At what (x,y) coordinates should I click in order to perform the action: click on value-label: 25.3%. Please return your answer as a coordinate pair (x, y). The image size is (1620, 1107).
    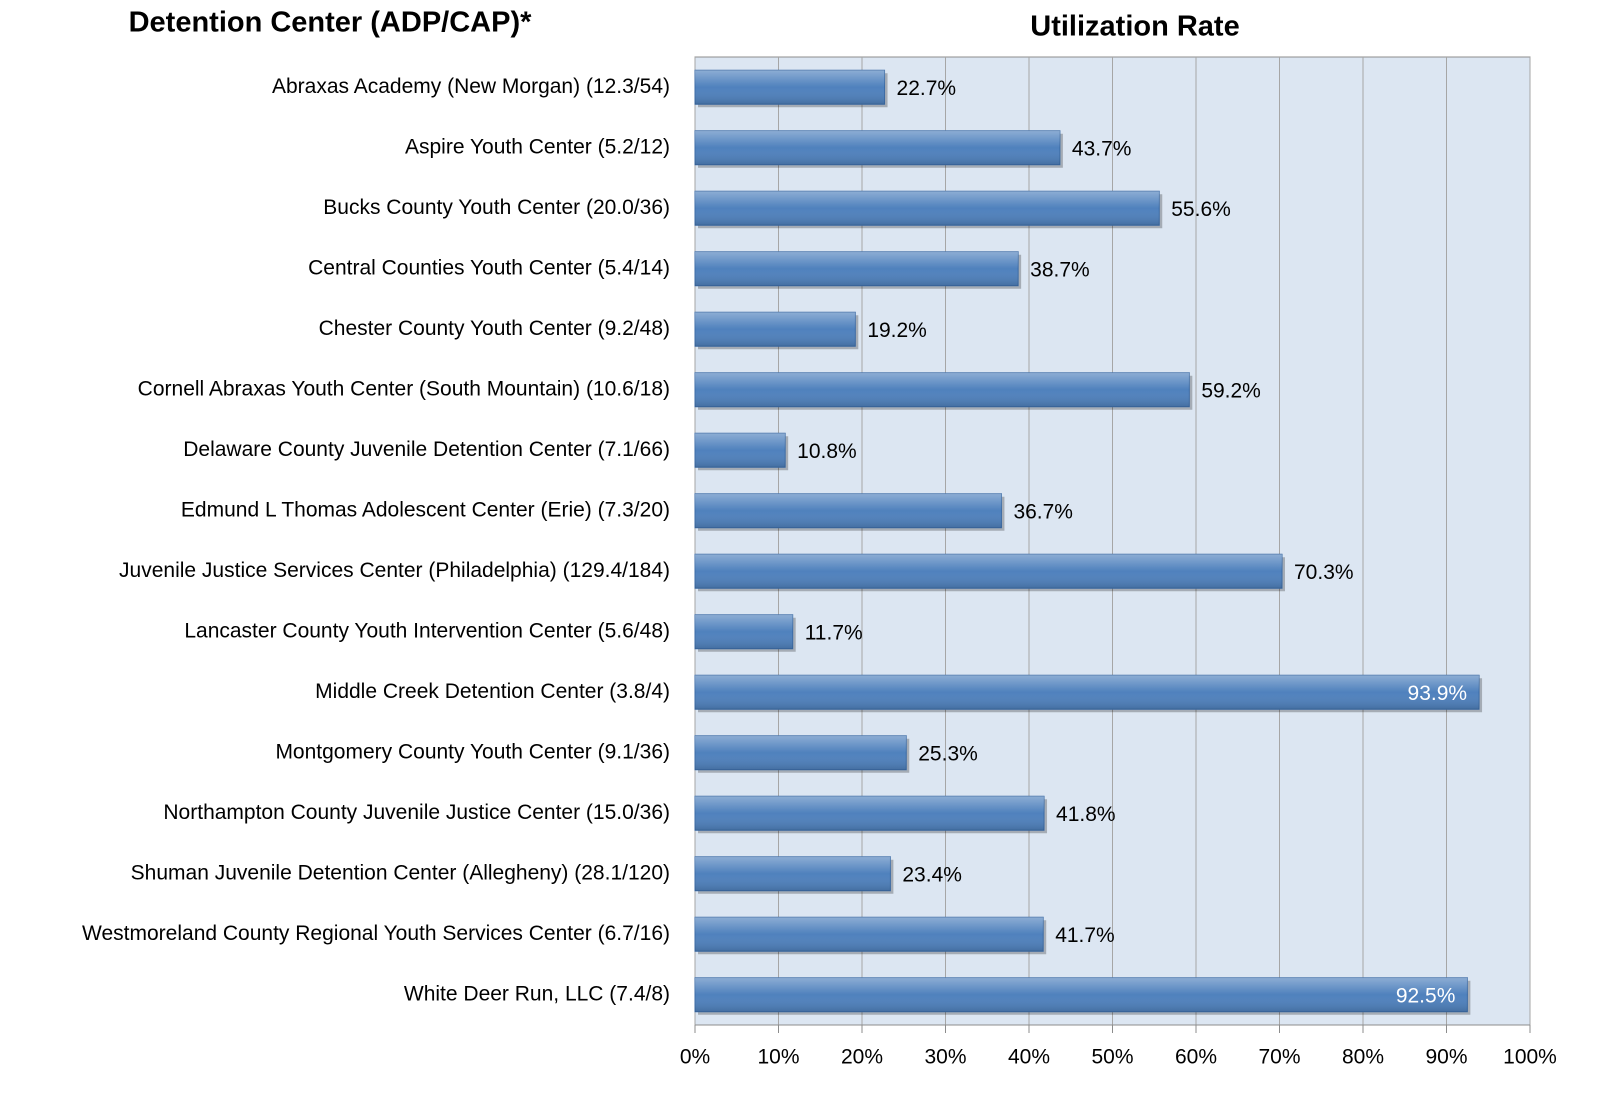
    Looking at the image, I should click on (948, 753).